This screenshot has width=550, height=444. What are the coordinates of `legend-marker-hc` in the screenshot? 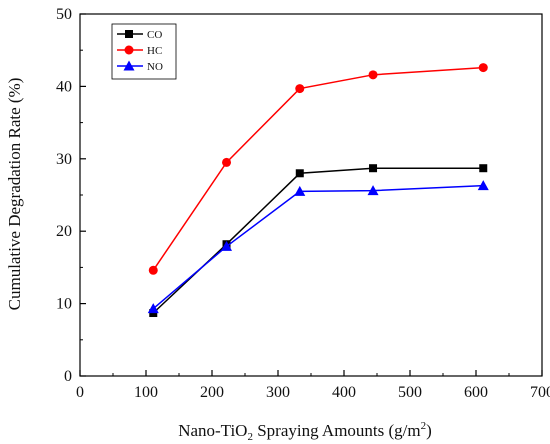 It's located at (129, 50).